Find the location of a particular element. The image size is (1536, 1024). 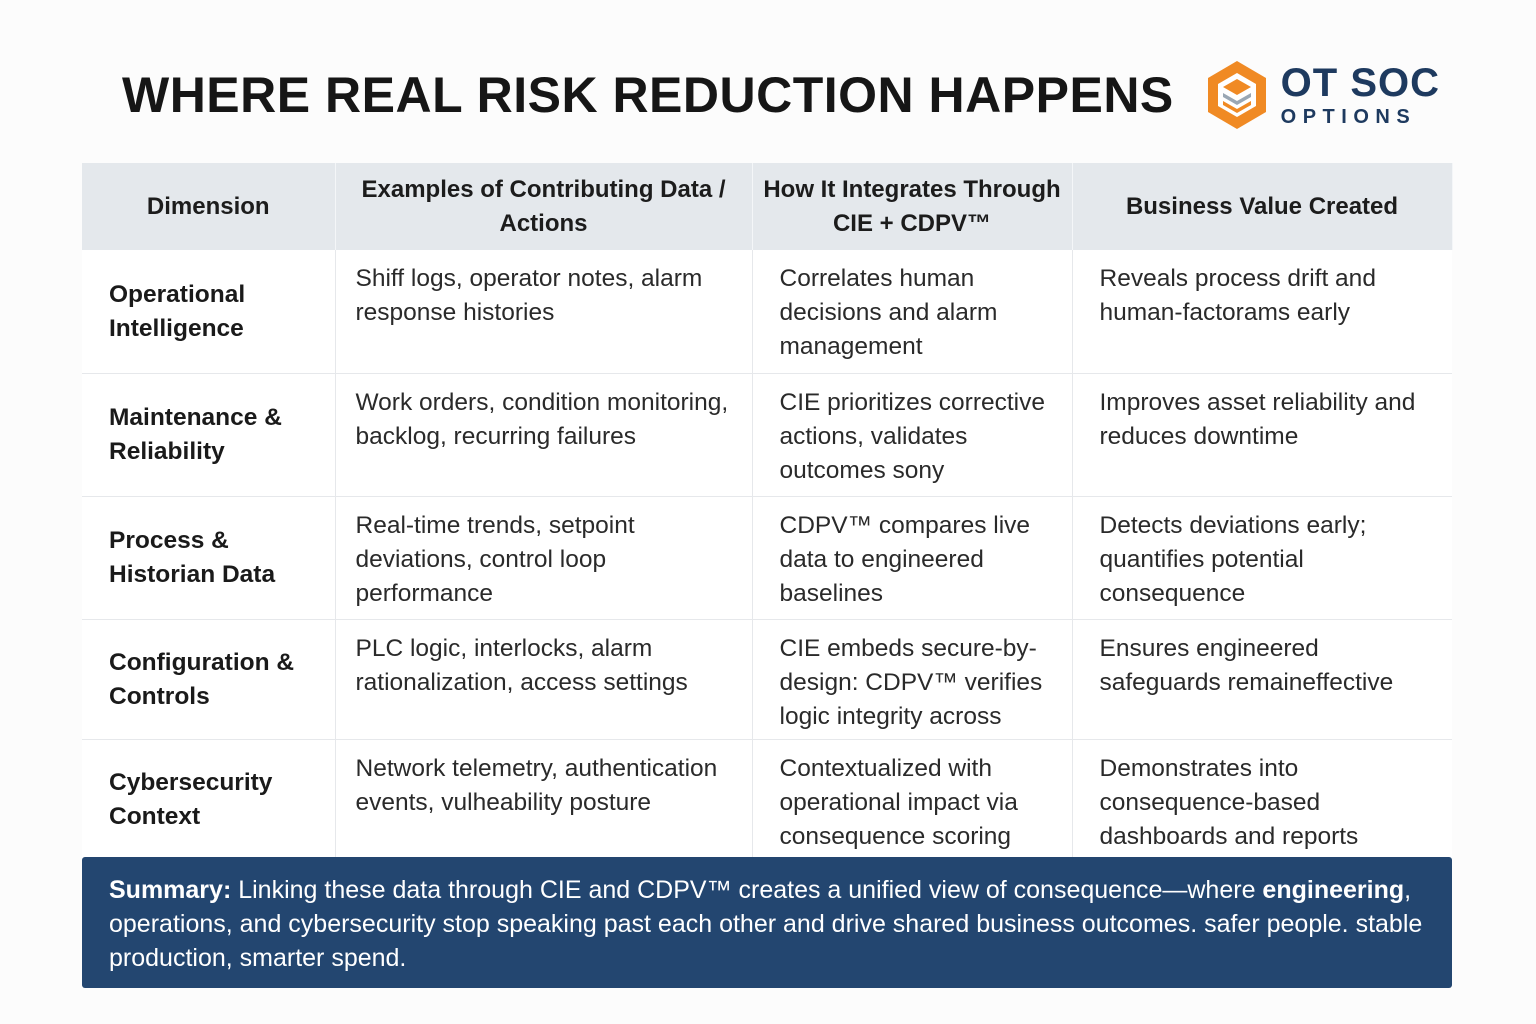

summary-label: Summary: is located at coordinates (170, 890).